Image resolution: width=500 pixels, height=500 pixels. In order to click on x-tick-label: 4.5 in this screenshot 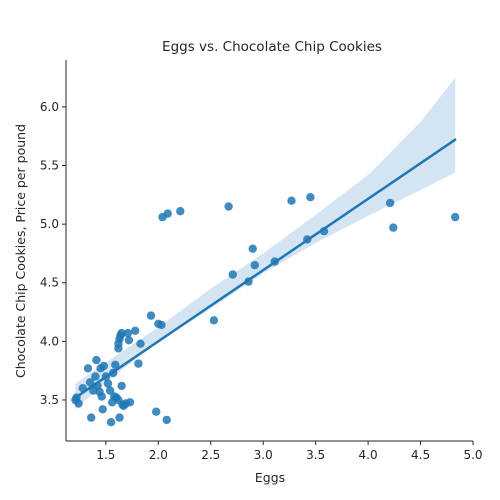, I will do `click(420, 455)`.